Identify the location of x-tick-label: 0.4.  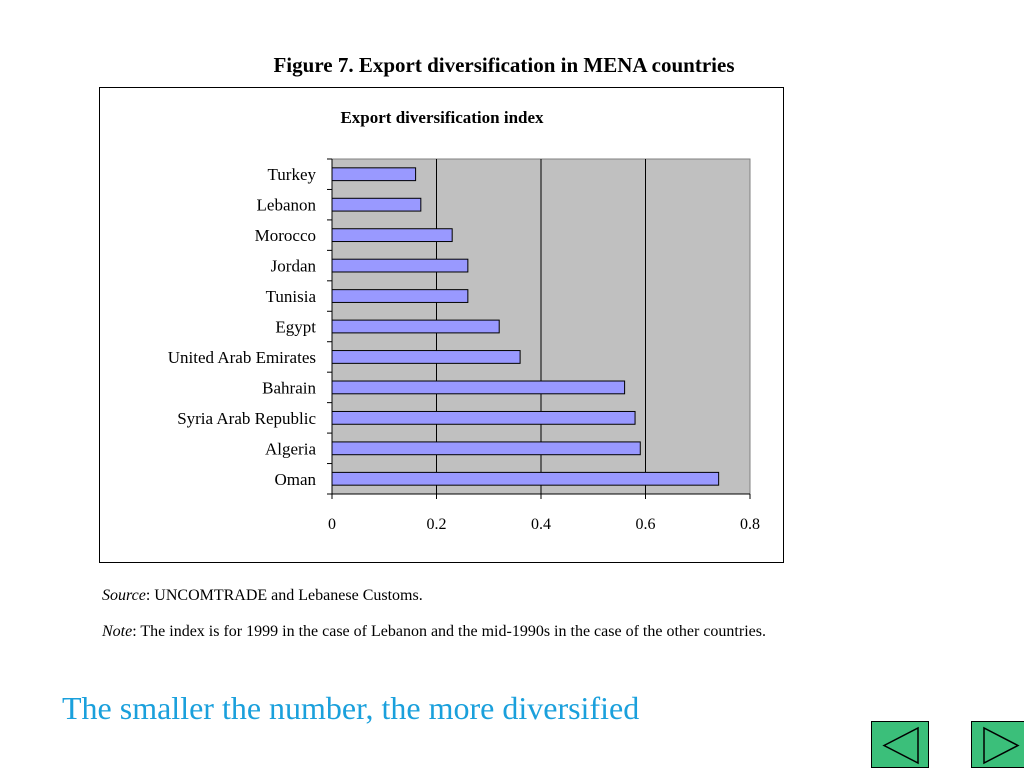
(541, 524).